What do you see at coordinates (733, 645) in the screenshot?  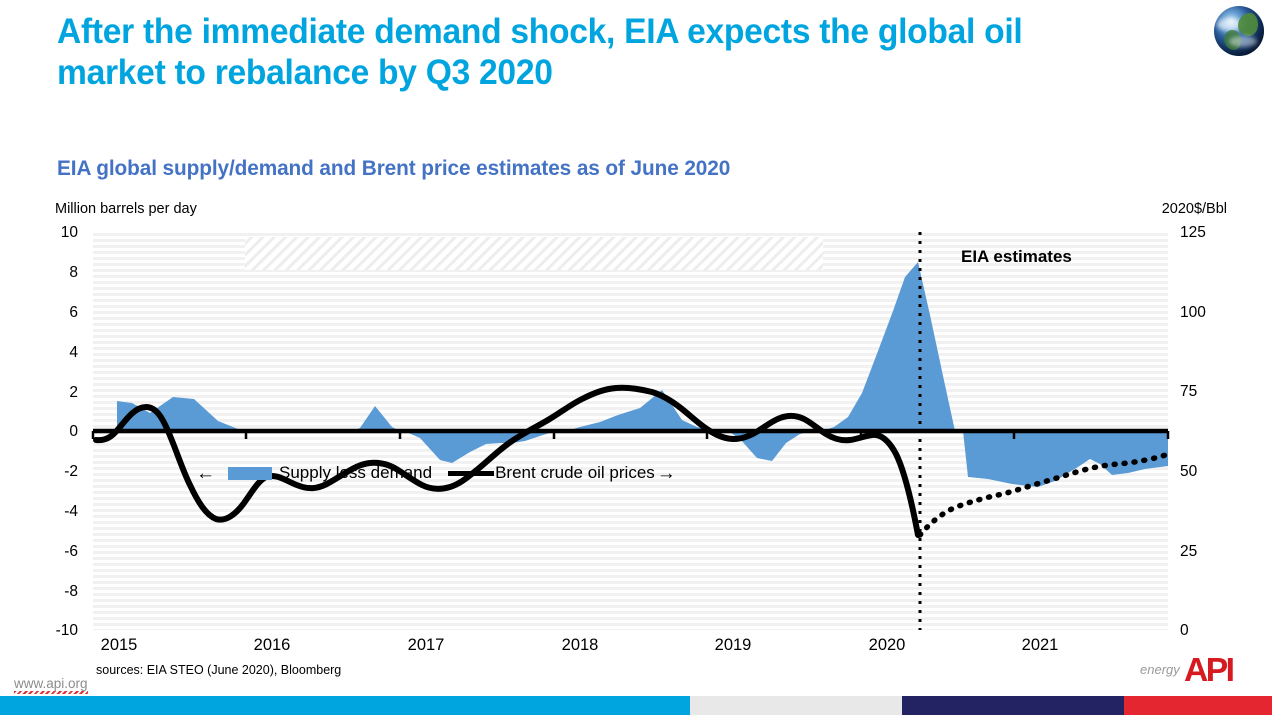 I see `x-axis-tick-label: 2019` at bounding box center [733, 645].